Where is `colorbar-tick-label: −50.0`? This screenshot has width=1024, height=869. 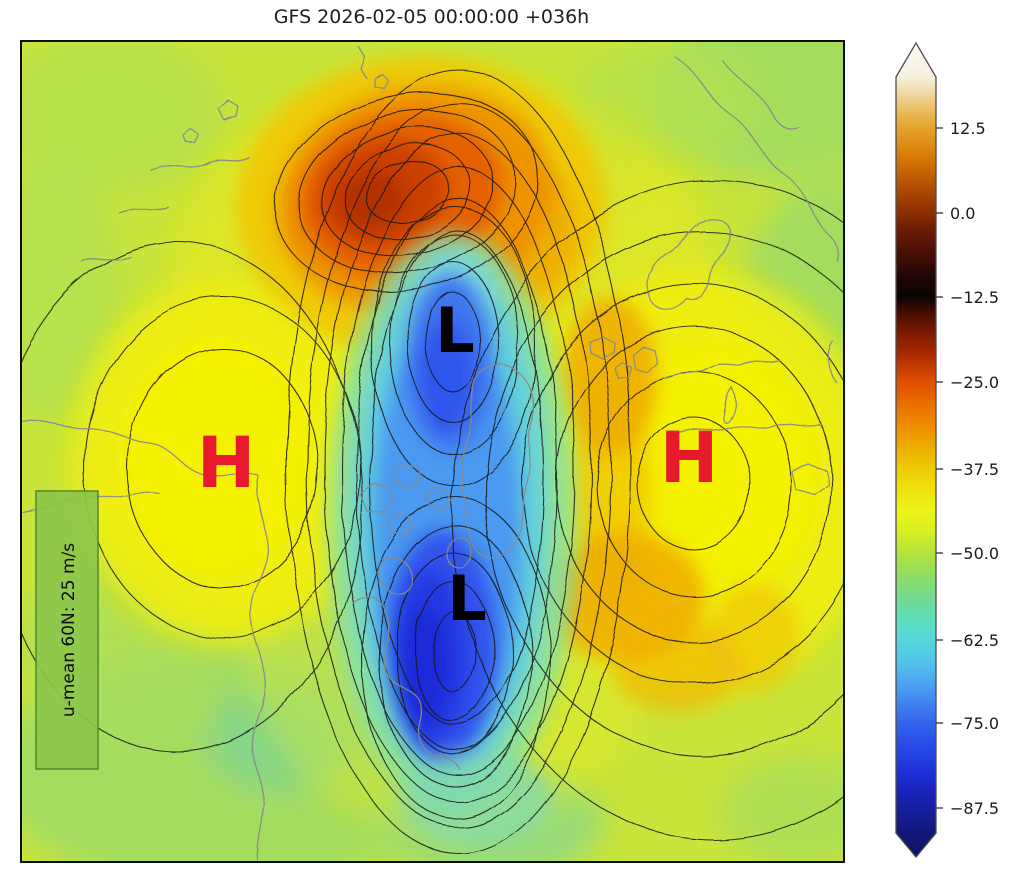
colorbar-tick-label: −50.0 is located at coordinates (974, 553).